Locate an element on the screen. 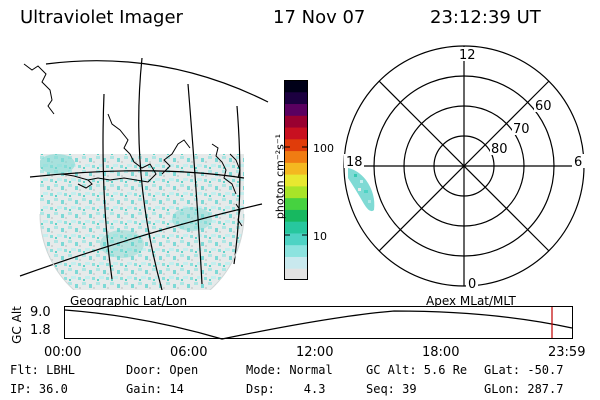  color-scale-bar is located at coordinates (296, 180).